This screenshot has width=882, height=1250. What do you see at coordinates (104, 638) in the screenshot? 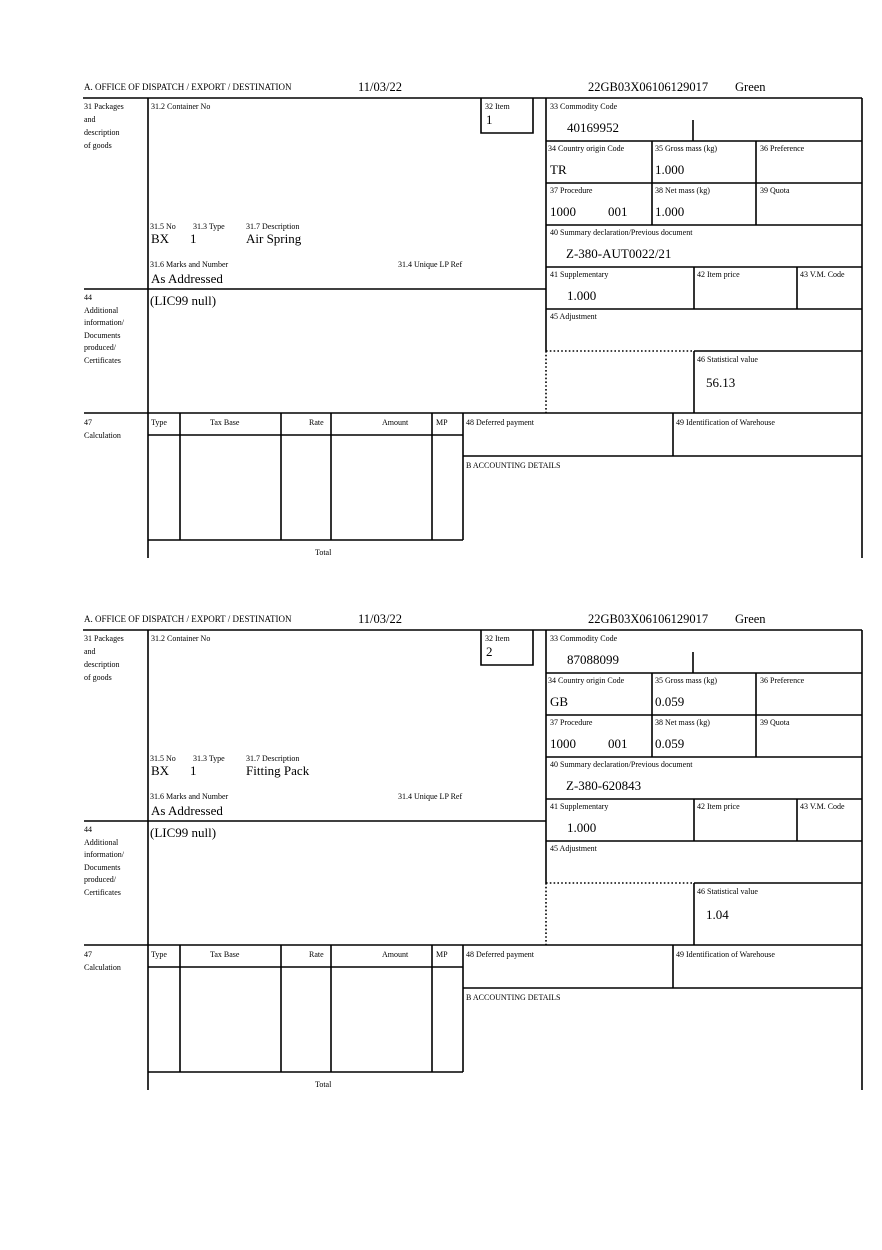
I see `packages-label: 31 Packages` at bounding box center [104, 638].